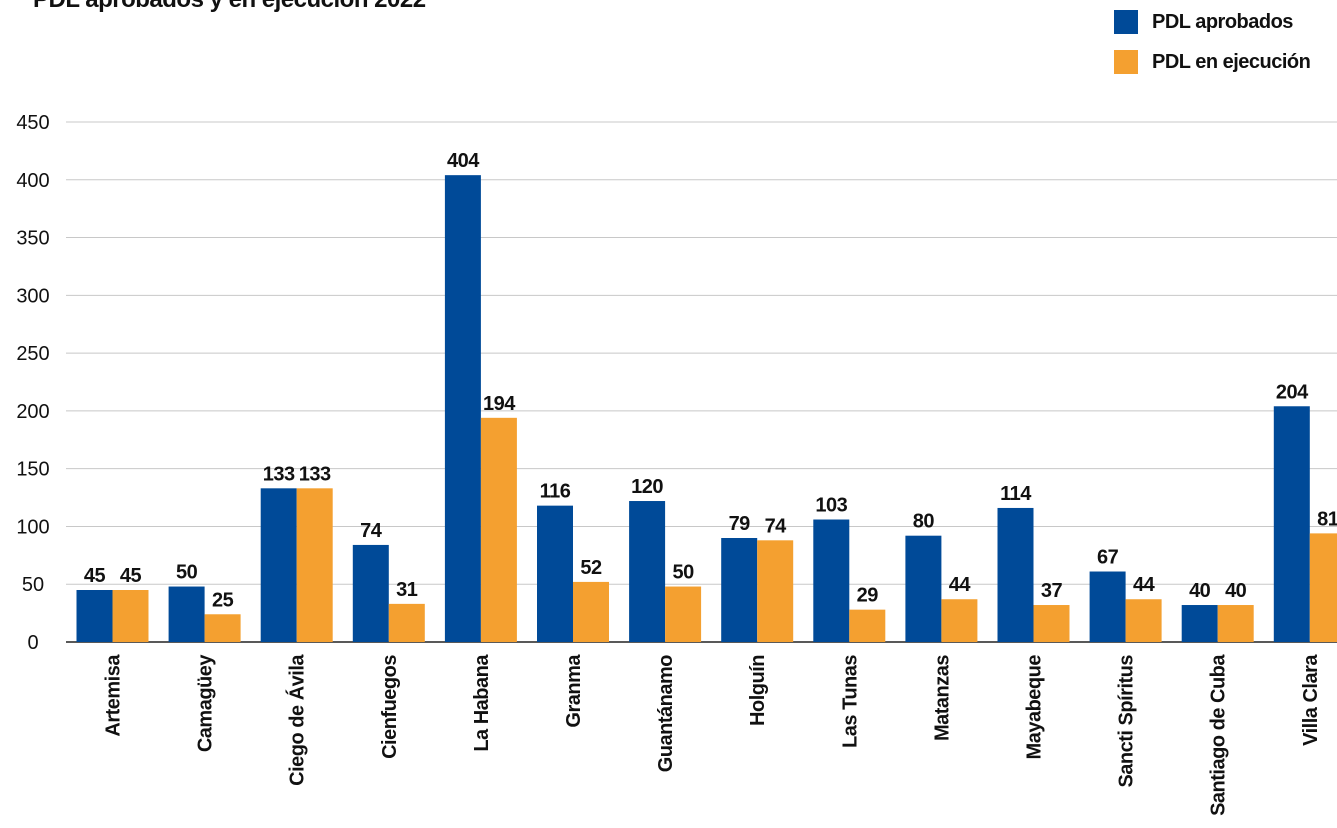 This screenshot has width=1337, height=828. Describe the element at coordinates (1219, 735) in the screenshot. I see `category-label: Santiago de Cuba` at that location.